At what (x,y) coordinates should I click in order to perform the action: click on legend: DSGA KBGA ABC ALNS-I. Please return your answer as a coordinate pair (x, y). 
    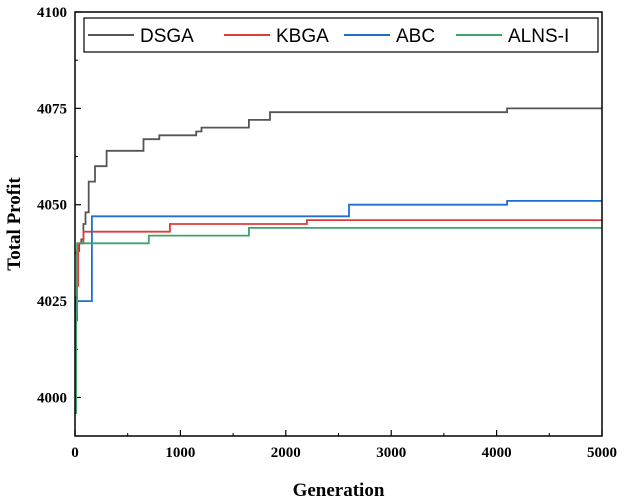
    Looking at the image, I should click on (341, 35).